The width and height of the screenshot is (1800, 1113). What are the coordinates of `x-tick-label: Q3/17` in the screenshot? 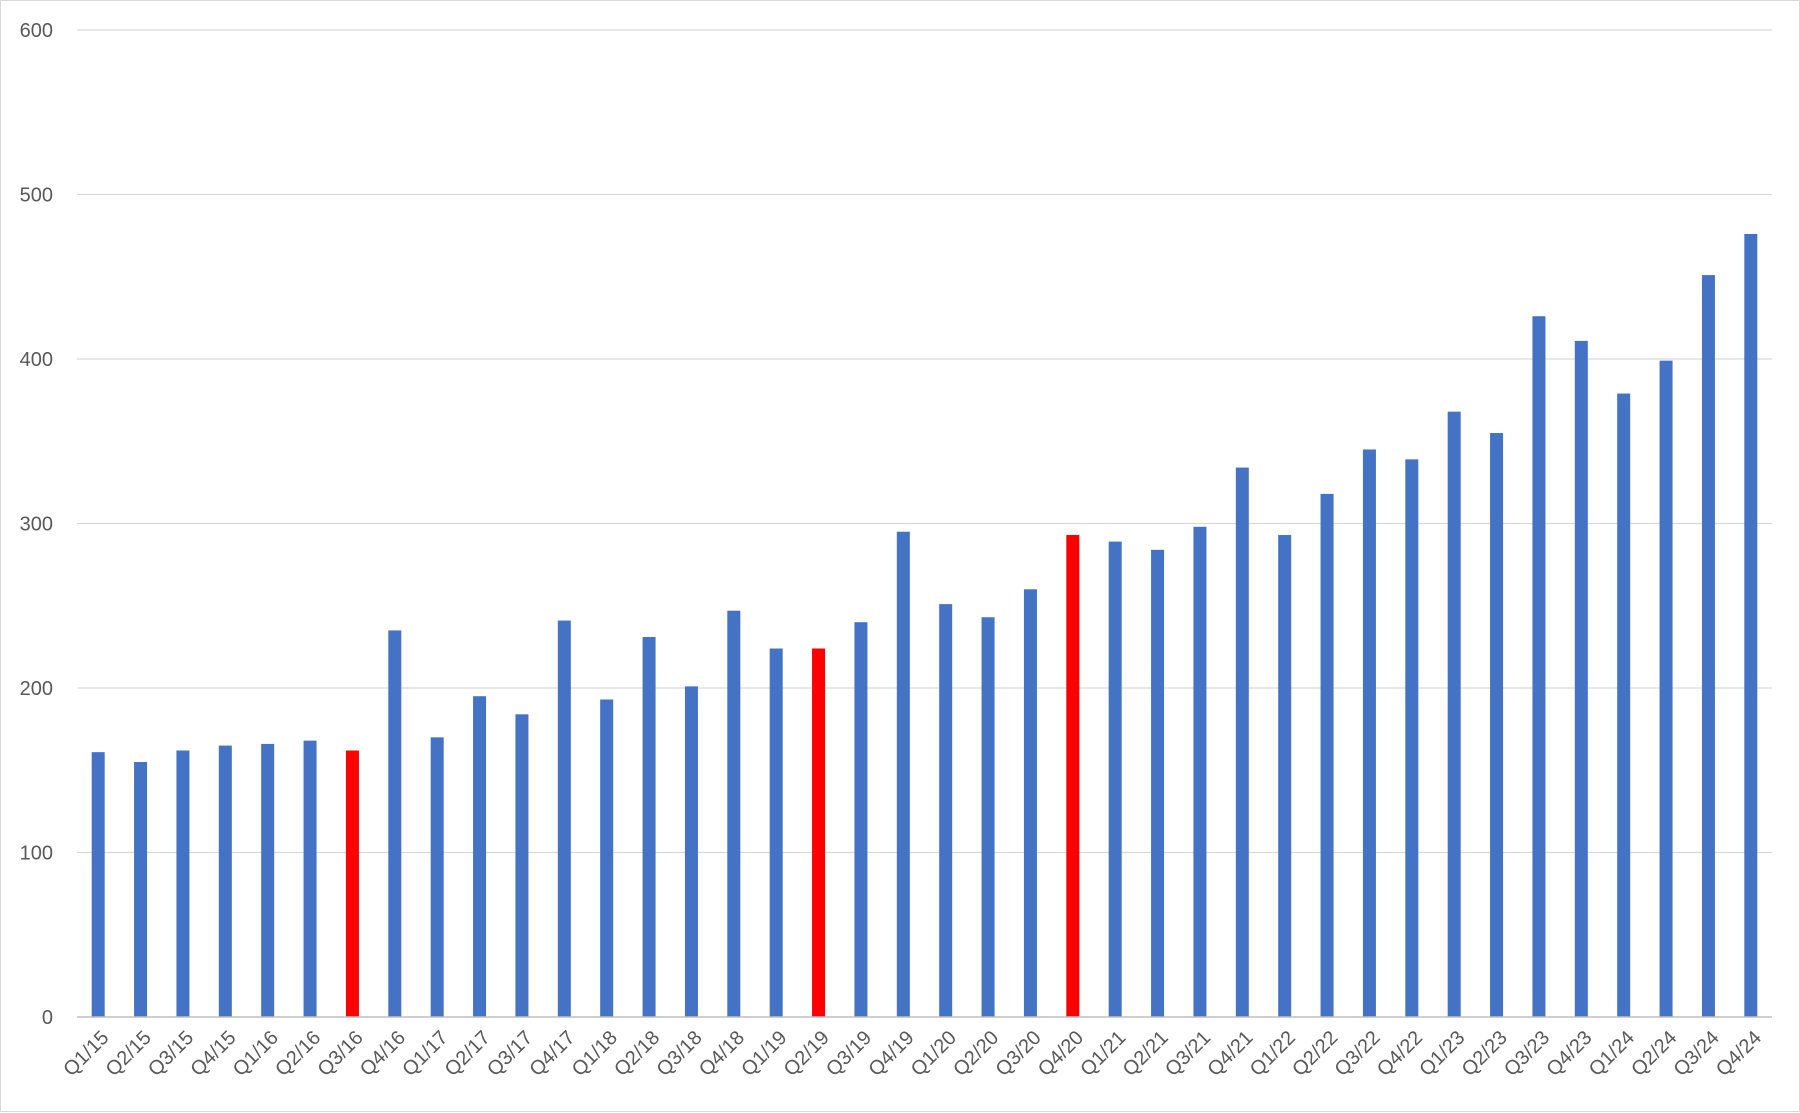 It's located at (510, 1054).